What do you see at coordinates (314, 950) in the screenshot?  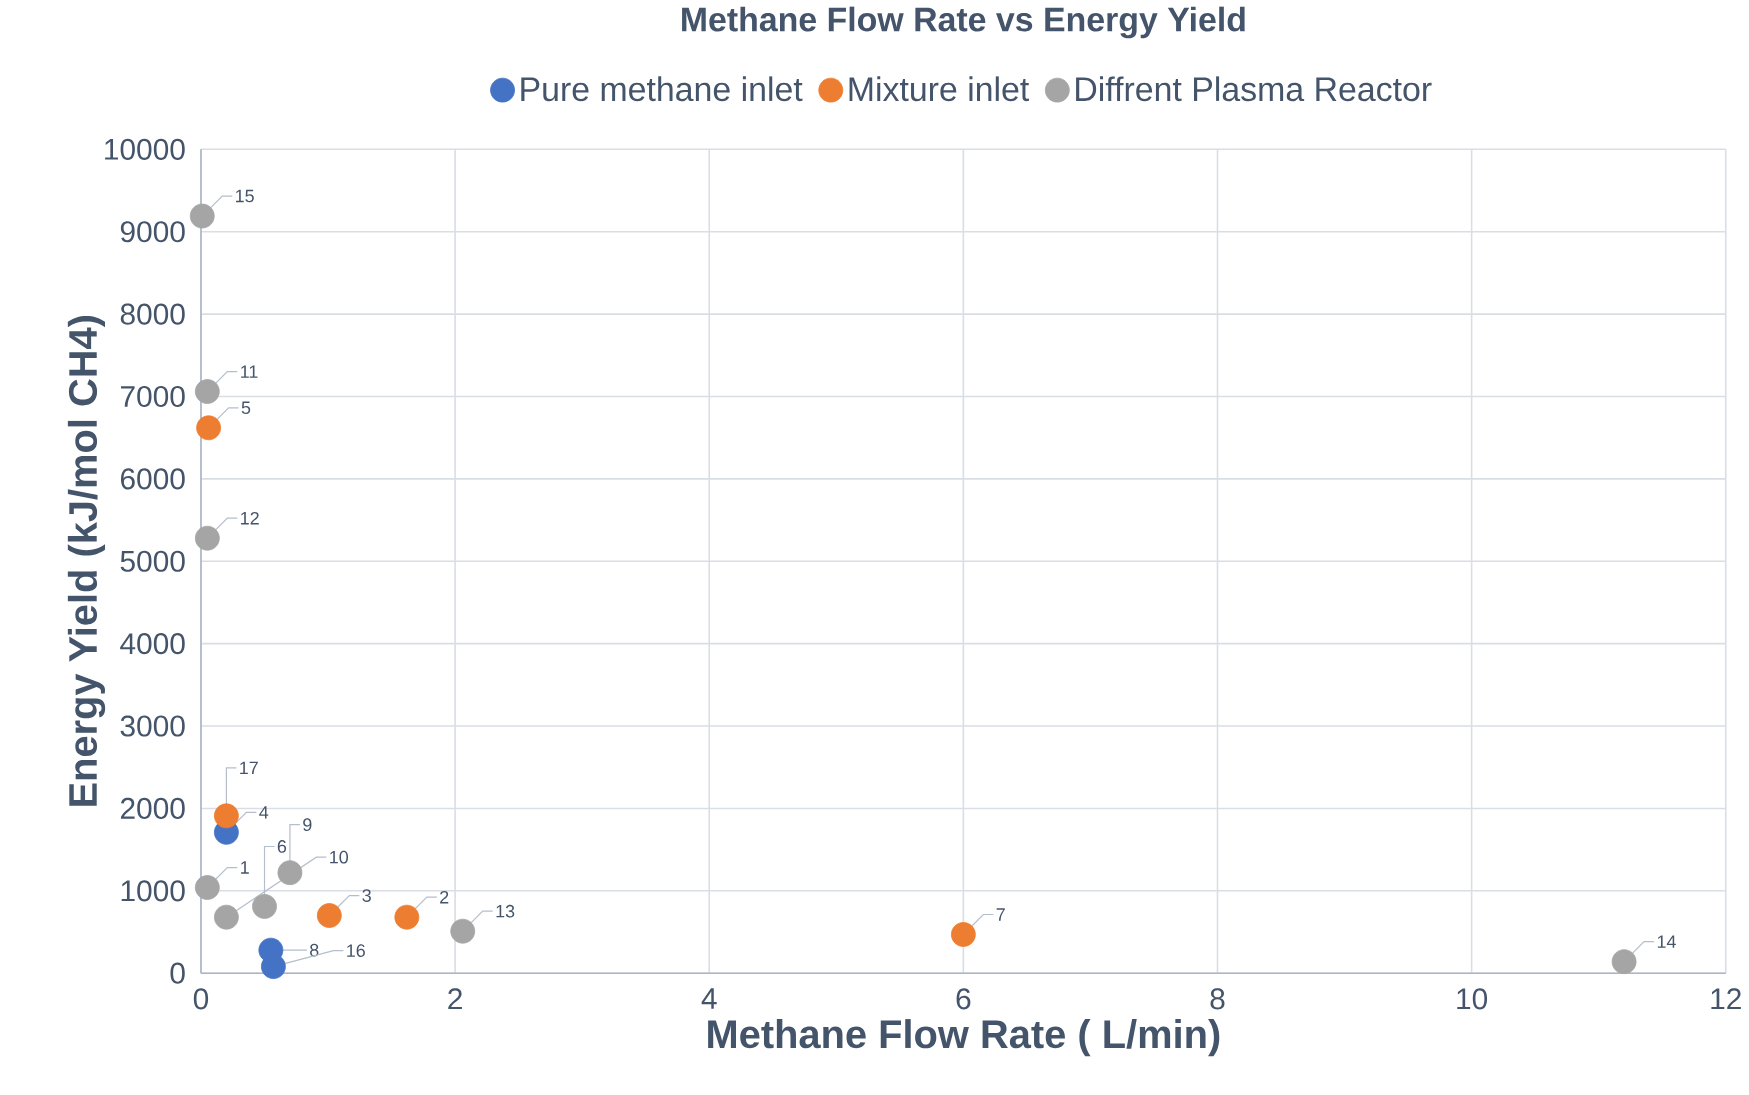 I see `annotation: 8` at bounding box center [314, 950].